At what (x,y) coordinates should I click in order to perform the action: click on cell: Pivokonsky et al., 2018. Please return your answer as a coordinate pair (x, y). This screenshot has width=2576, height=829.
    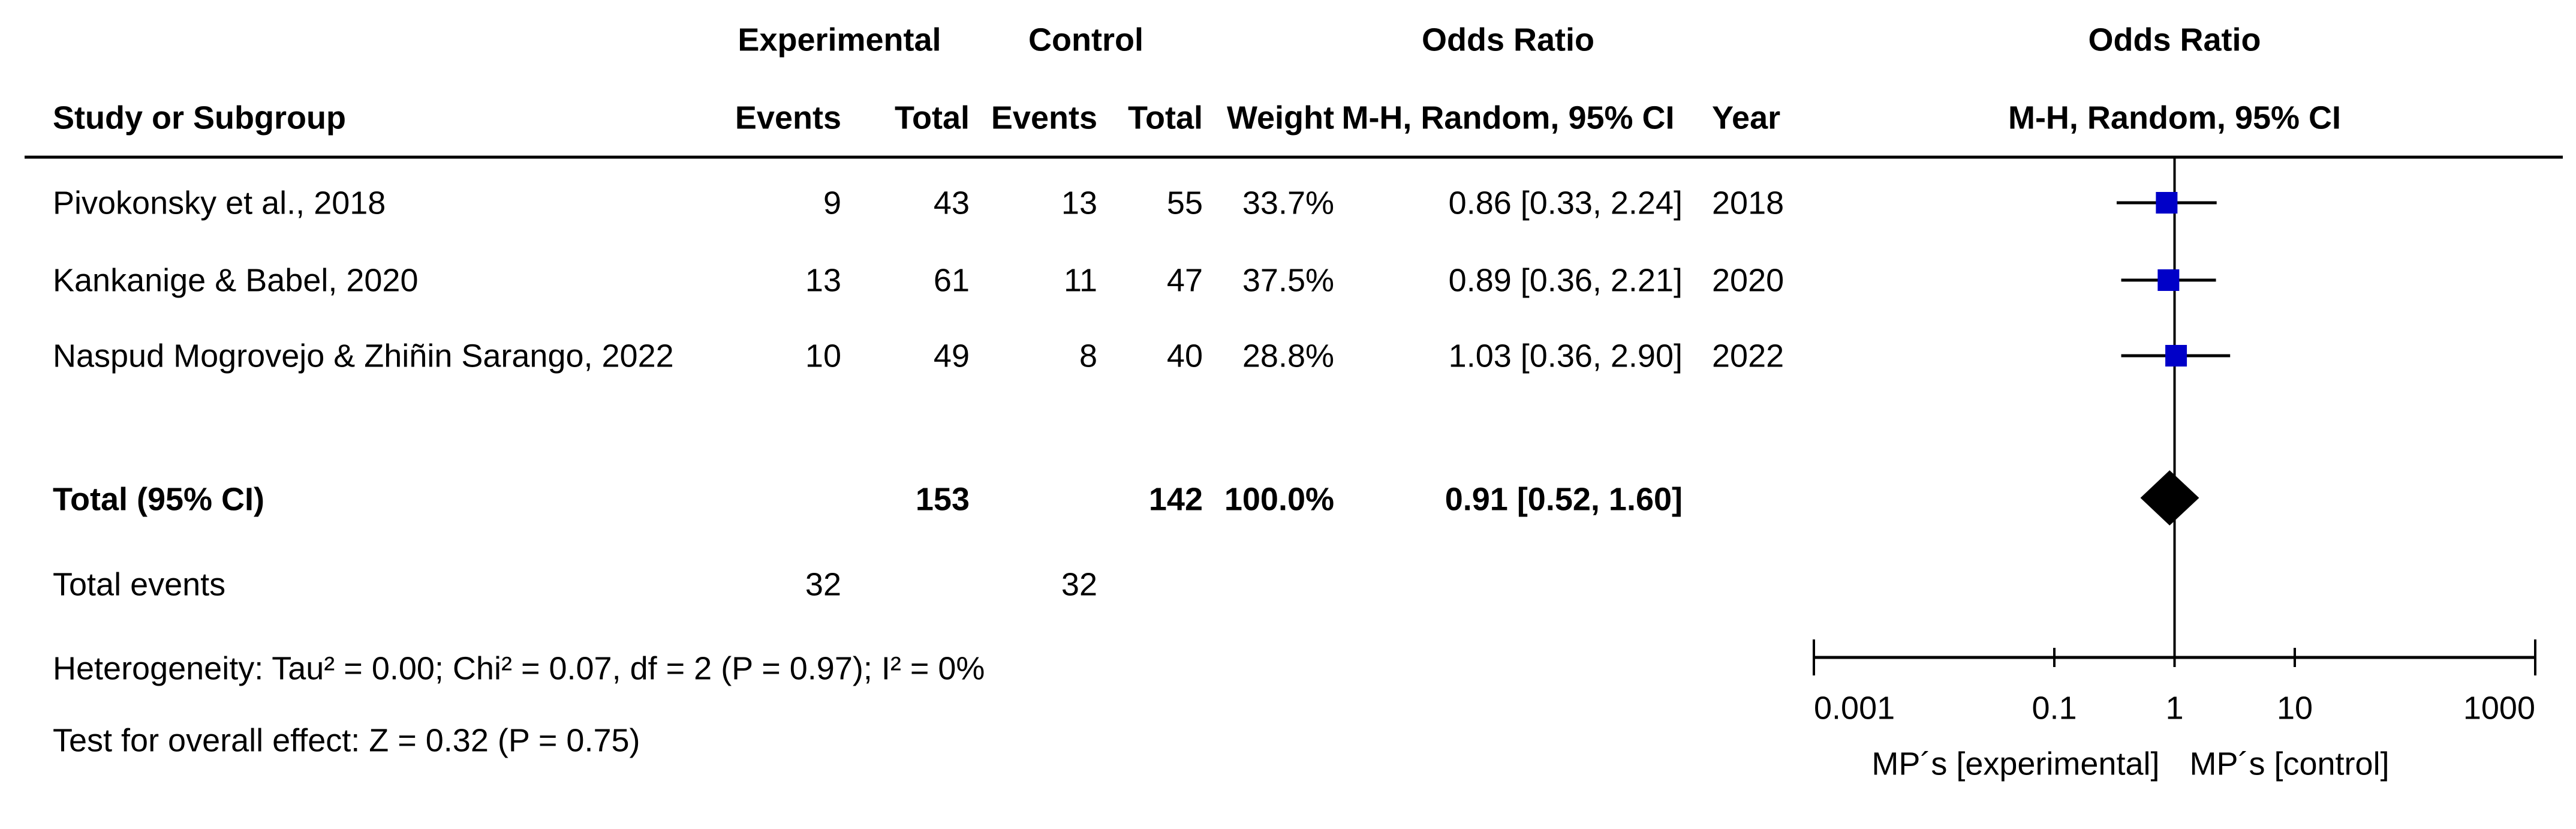
    Looking at the image, I should click on (219, 203).